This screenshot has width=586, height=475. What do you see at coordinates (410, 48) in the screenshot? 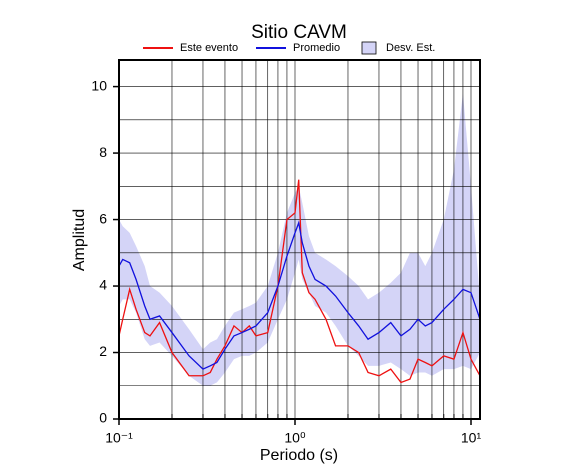
I see `legend-label: Desv. Est.` at bounding box center [410, 48].